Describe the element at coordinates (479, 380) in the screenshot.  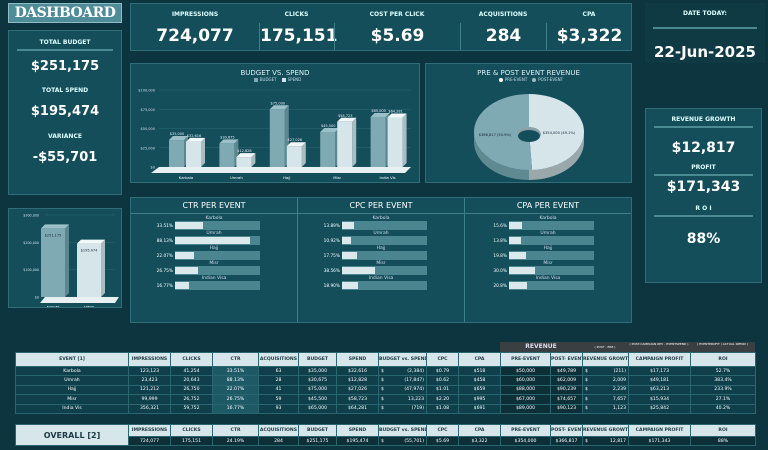
I see `table-cell: $458` at that location.